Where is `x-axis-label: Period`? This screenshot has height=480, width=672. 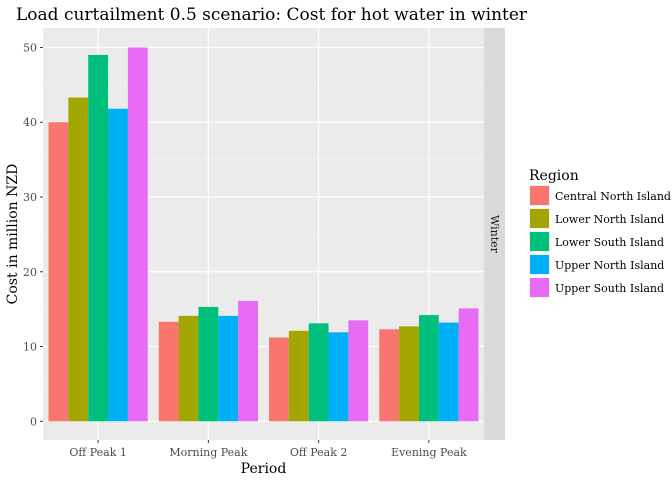
x-axis-label: Period is located at coordinates (264, 469).